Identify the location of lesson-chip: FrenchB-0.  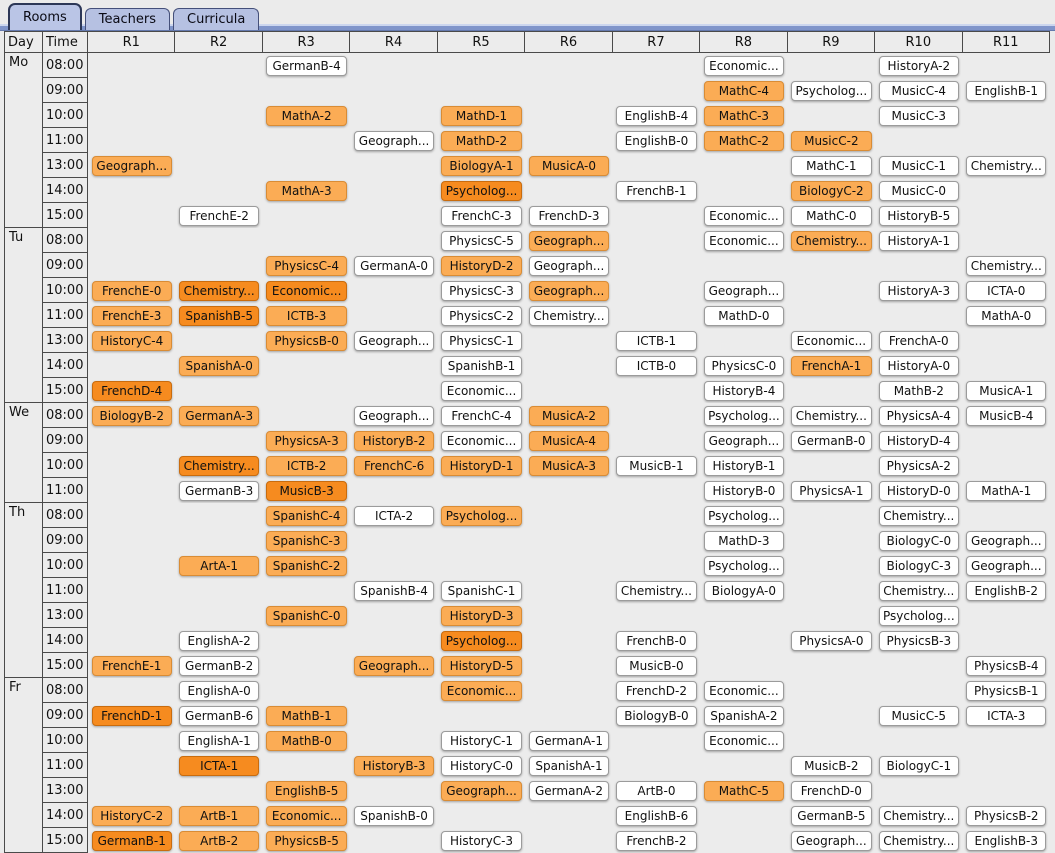
(656, 640).